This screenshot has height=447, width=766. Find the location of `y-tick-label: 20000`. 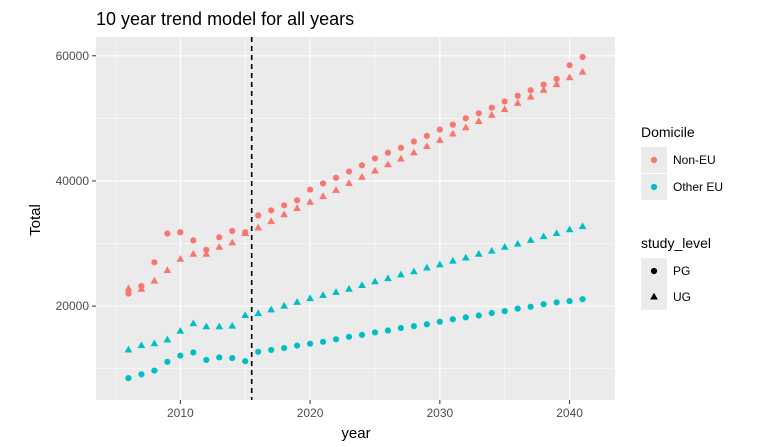

y-tick-label: 20000 is located at coordinates (73, 306).